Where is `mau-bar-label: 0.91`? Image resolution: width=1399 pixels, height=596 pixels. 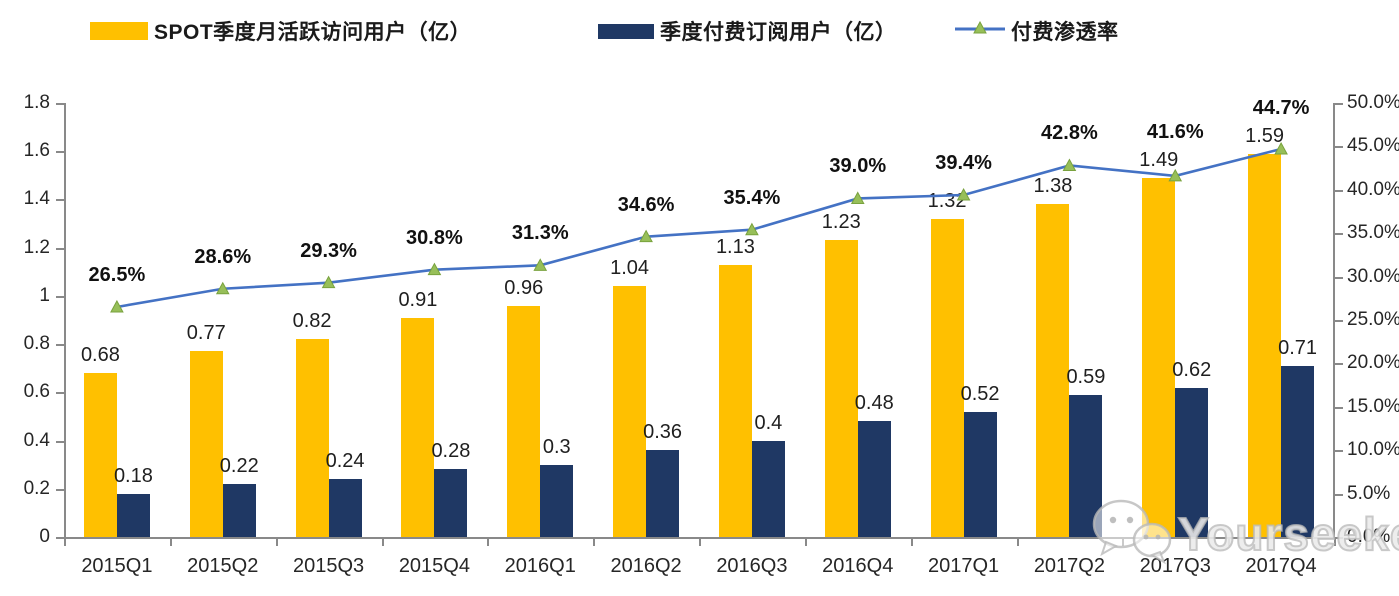 mau-bar-label: 0.91 is located at coordinates (418, 299).